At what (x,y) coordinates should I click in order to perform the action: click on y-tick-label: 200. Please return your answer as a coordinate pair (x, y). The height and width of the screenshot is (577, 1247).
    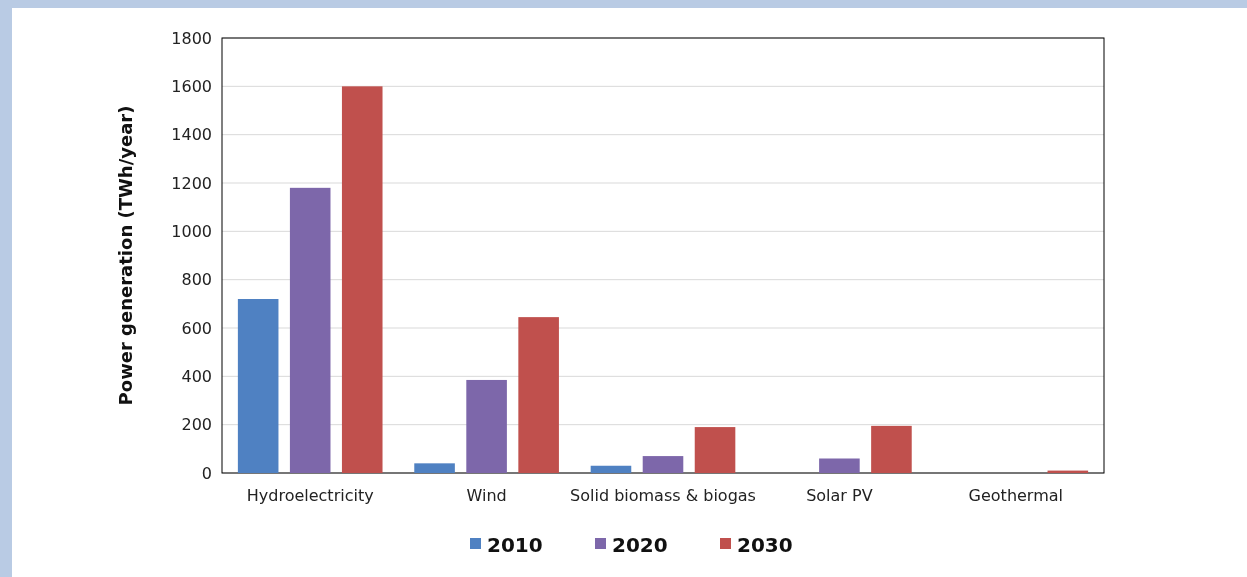
    Looking at the image, I should click on (196, 425).